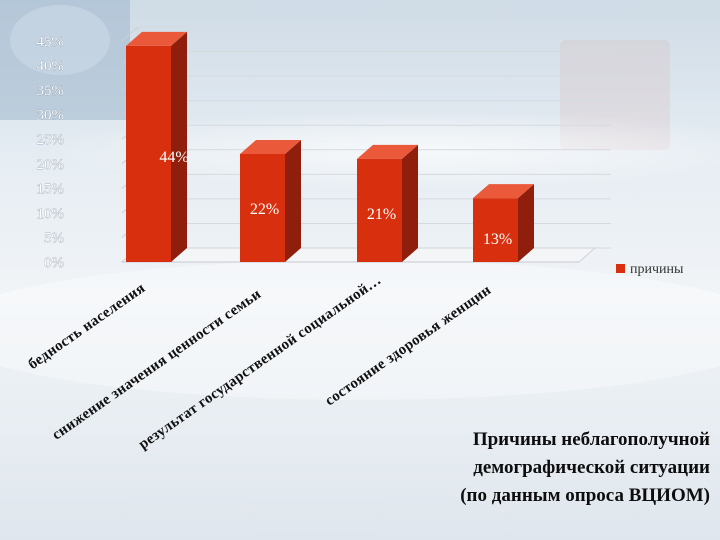  What do you see at coordinates (591, 439) in the screenshot?
I see `caption-line-1: Причины неблагополучной` at bounding box center [591, 439].